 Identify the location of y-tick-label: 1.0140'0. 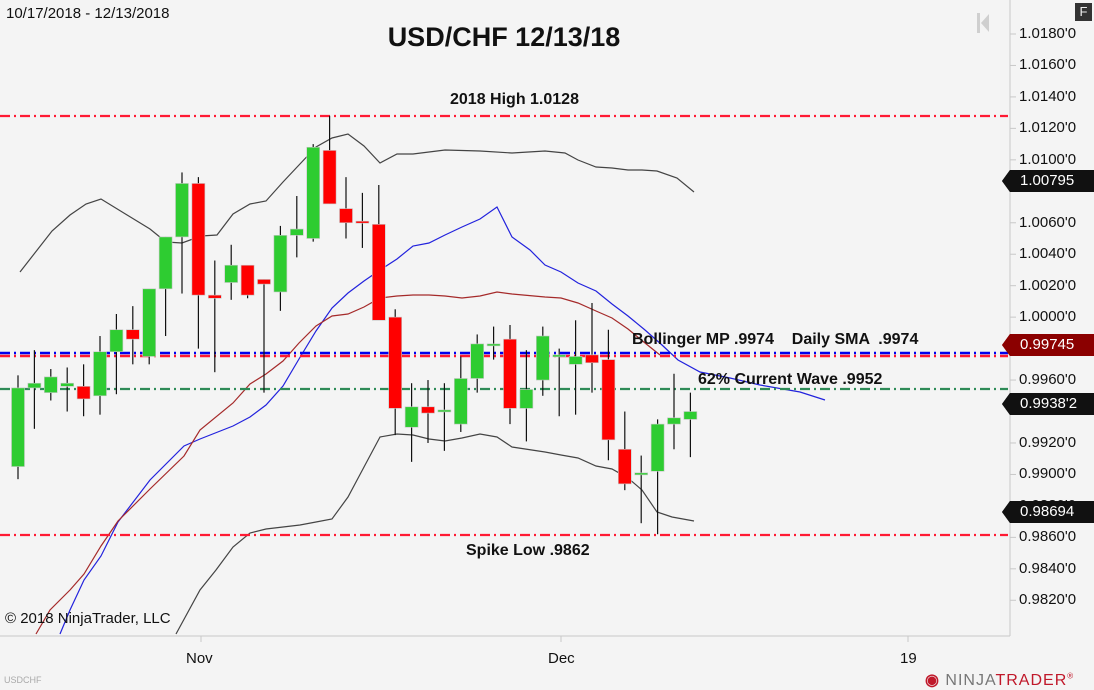
(1048, 96).